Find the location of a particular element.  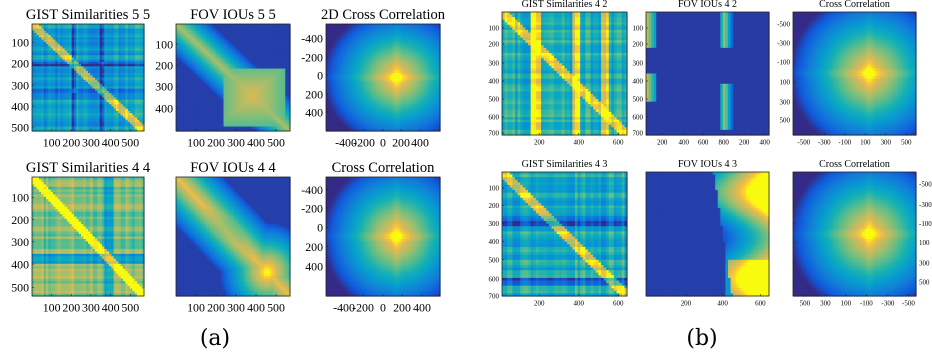

y-tick-label: 500 is located at coordinates (20, 127).